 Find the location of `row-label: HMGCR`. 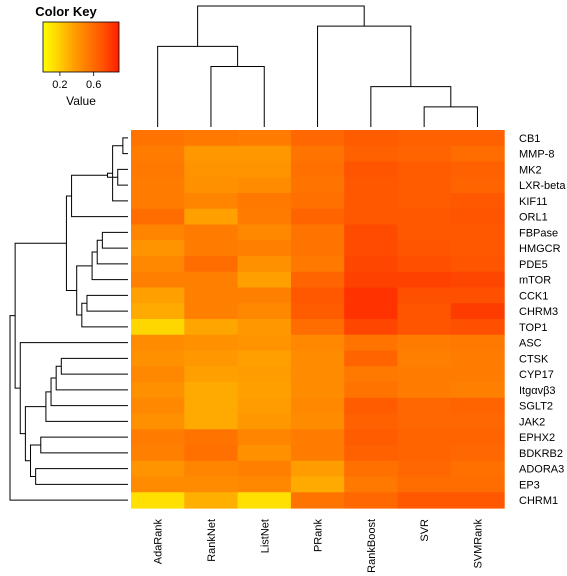

row-label: HMGCR is located at coordinates (540, 249).